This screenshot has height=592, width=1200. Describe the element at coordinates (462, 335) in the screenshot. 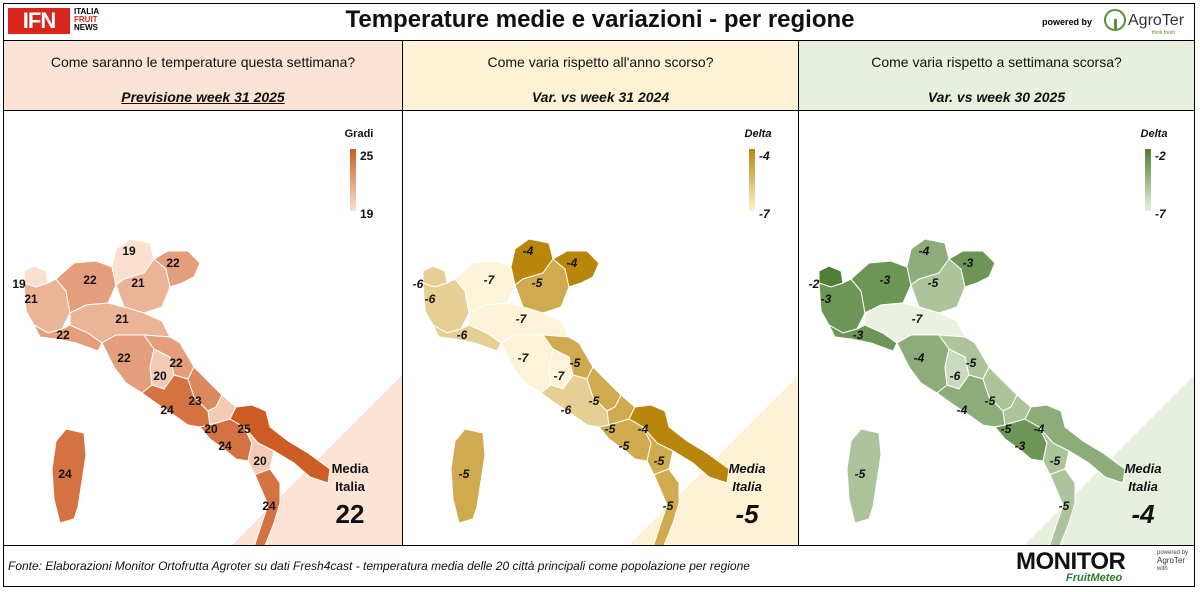

I see `region-value-liguria: -6` at that location.